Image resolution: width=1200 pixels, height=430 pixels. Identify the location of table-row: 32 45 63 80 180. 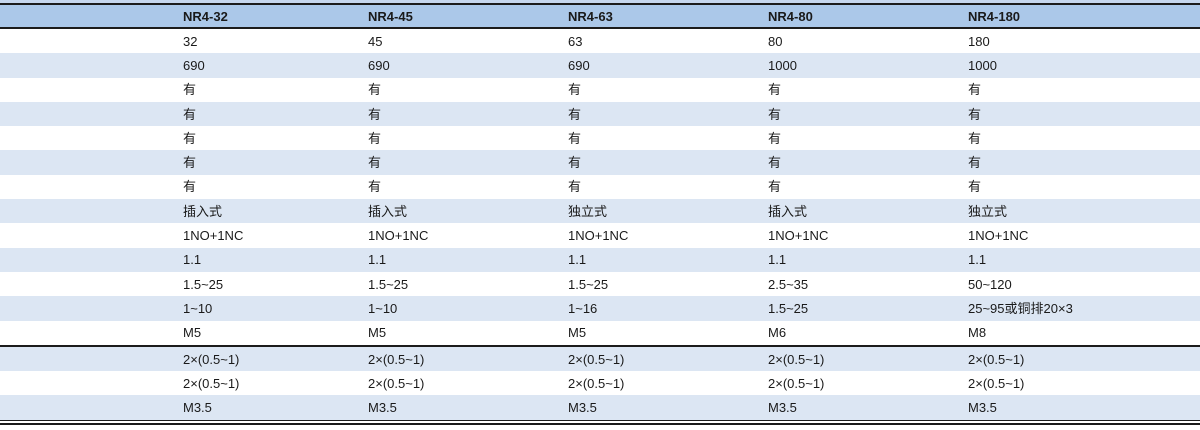
(600, 41).